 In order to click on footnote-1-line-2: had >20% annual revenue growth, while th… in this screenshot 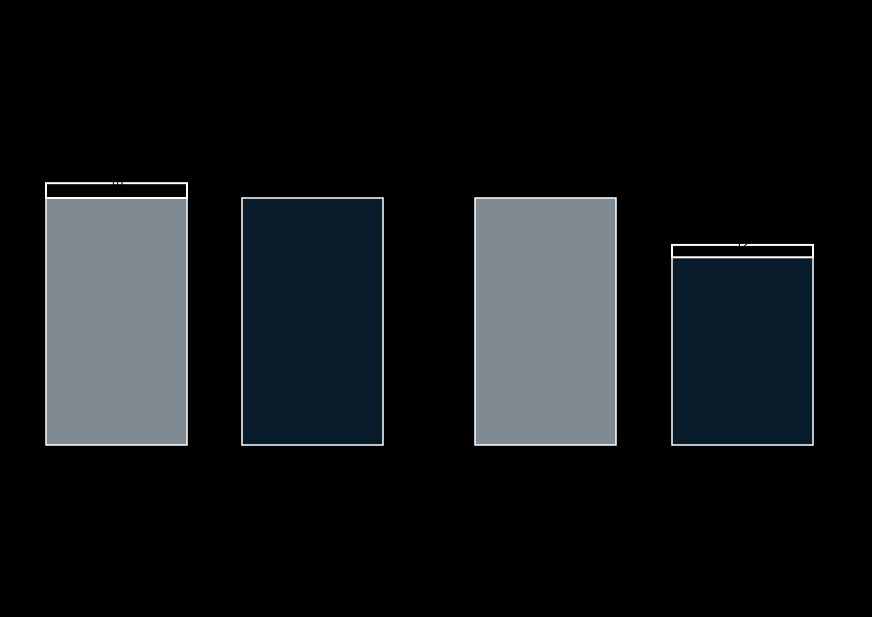, I will do `click(246, 536)`.